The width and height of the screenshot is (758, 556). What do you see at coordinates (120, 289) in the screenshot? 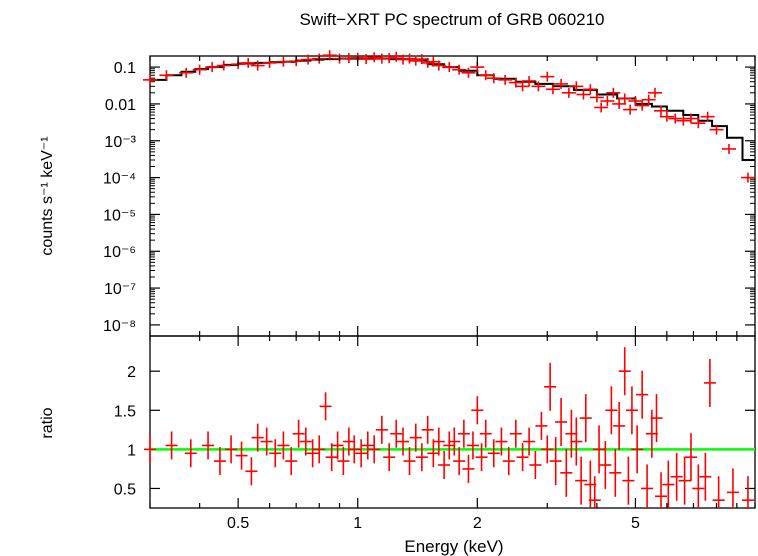
I see `y-tick-label-top: 10⁻⁷` at bounding box center [120, 289].